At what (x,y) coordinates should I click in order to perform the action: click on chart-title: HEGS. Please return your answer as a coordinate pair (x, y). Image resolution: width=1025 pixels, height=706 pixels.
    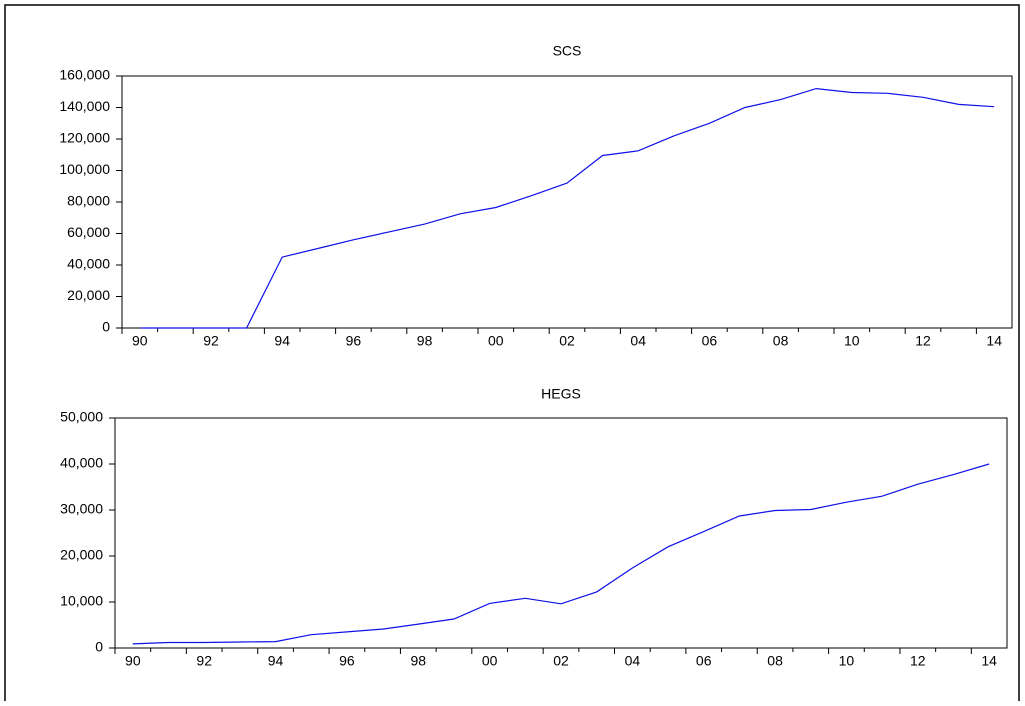
    Looking at the image, I should click on (561, 394).